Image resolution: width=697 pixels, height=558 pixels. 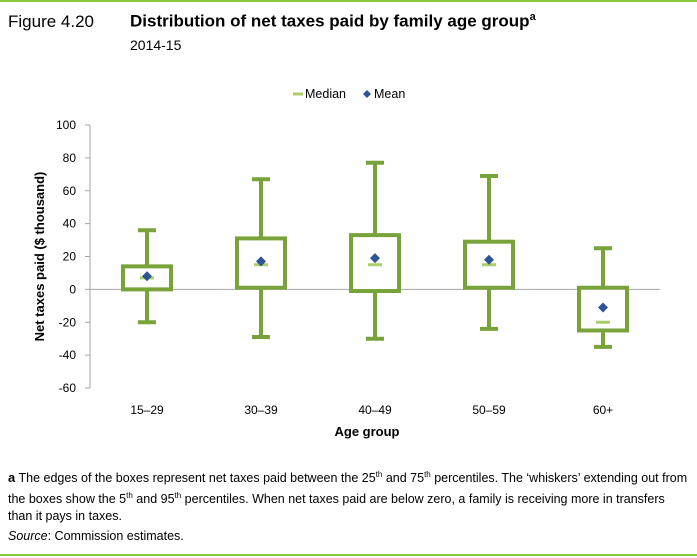 I want to click on x-tick-label: 30–39, so click(x=261, y=410).